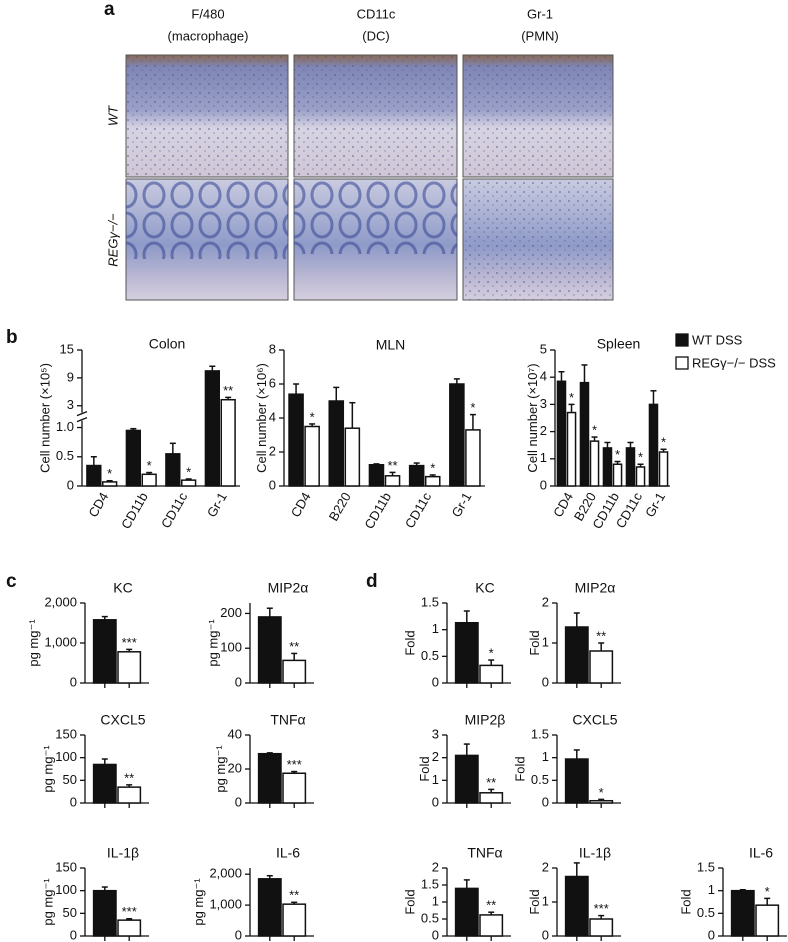  I want to click on y-tick-label: 4, so click(272, 416).